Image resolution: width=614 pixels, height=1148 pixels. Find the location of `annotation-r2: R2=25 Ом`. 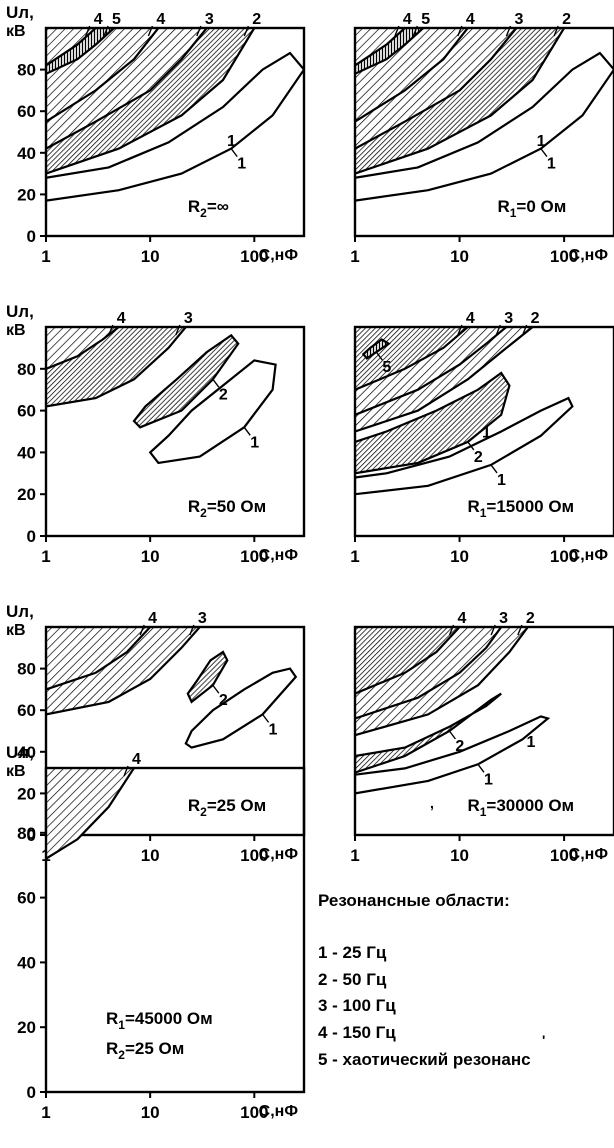

annotation-r2: R2=25 Ом is located at coordinates (145, 1050).